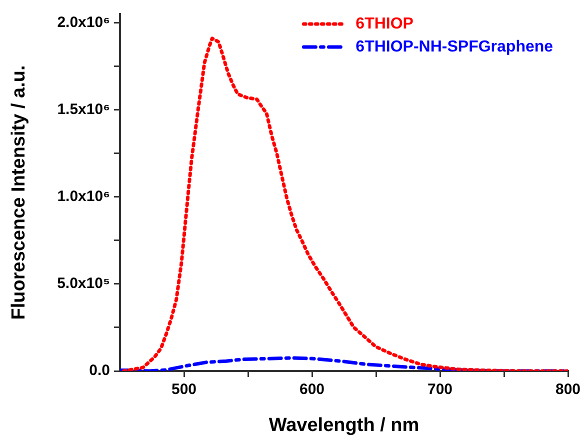 The width and height of the screenshot is (586, 441). What do you see at coordinates (83, 196) in the screenshot?
I see `y-tick-label: 1.0x10⁶` at bounding box center [83, 196].